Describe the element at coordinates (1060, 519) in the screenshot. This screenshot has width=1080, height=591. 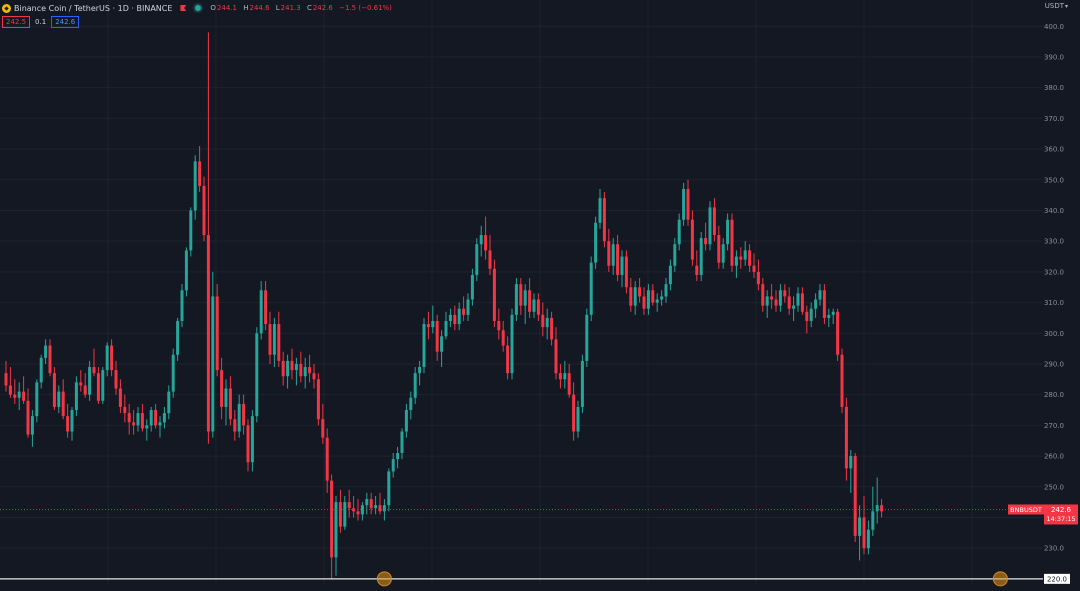
I see `bar-countdown: 14:37:15` at that location.